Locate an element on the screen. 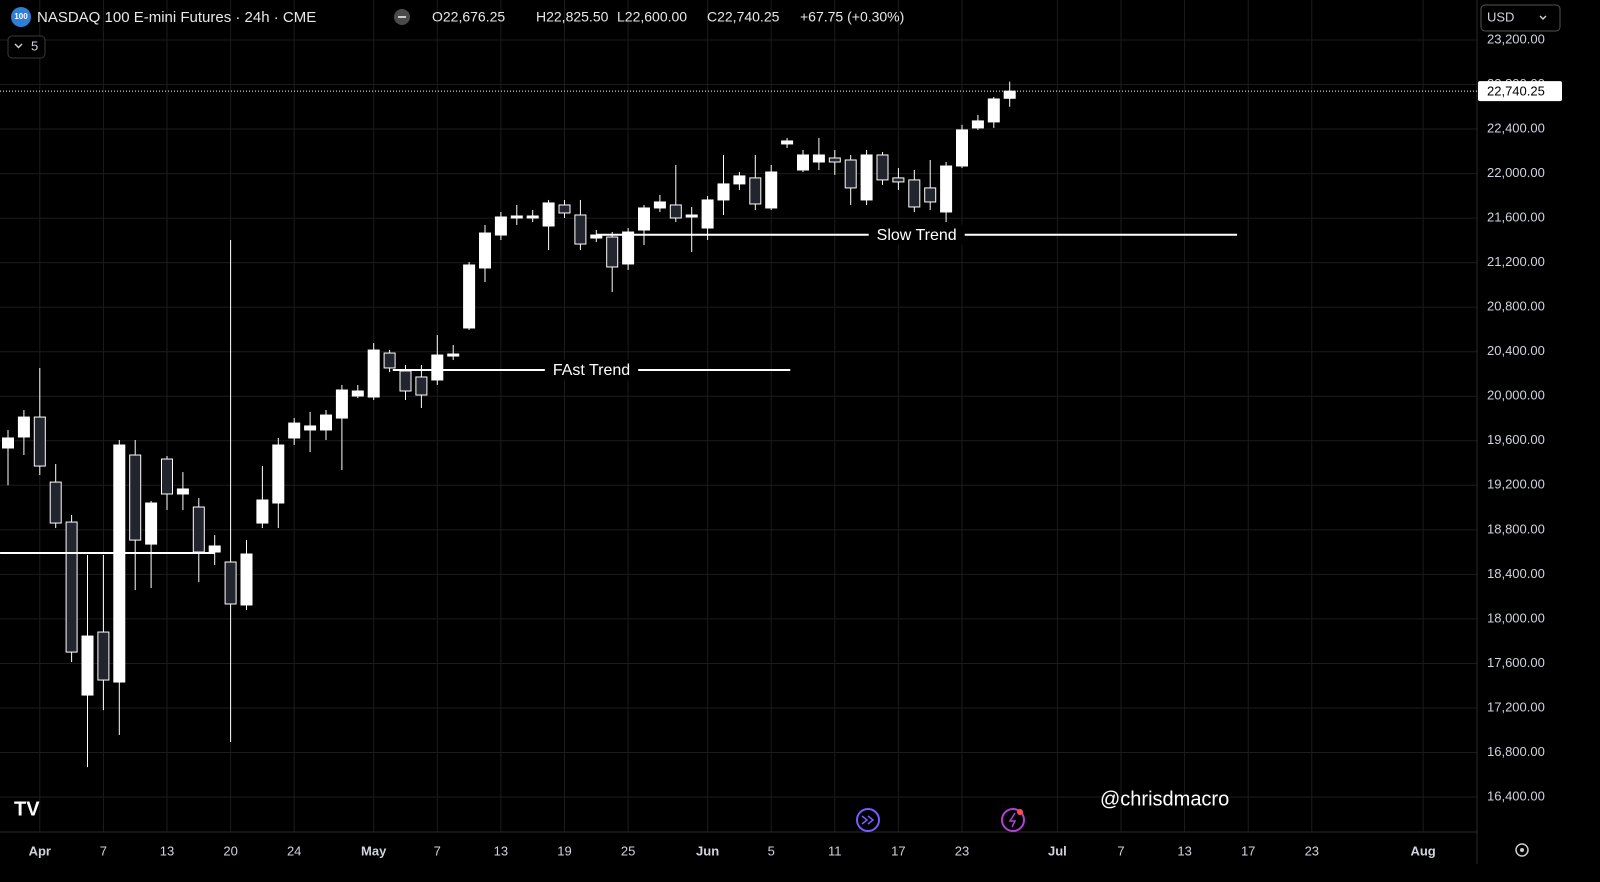 The height and width of the screenshot is (882, 1600). y-tick-label: 19,200.00 is located at coordinates (1516, 484).